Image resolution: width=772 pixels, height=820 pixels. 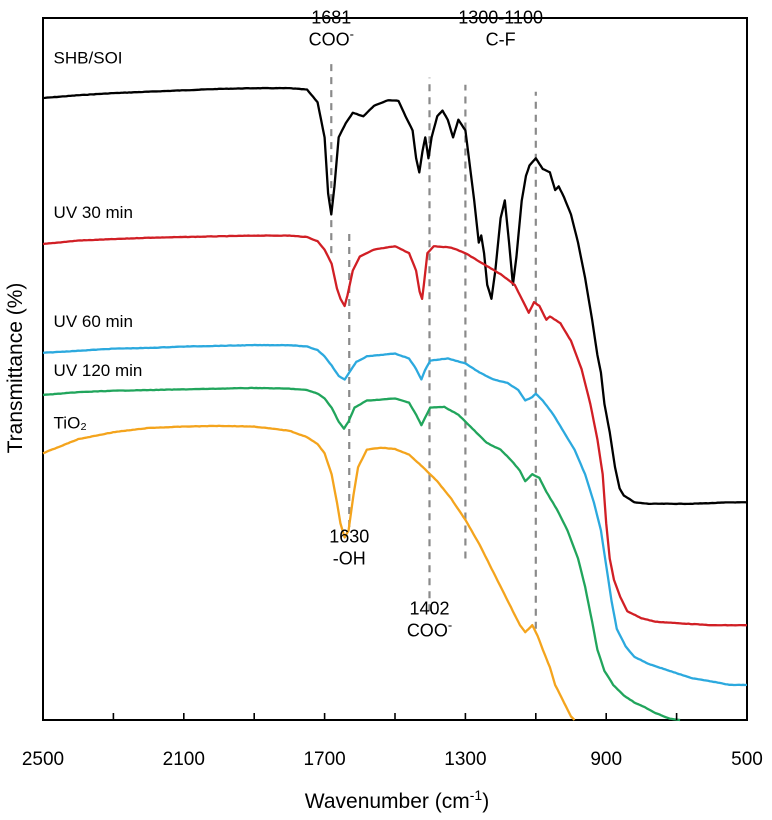 What do you see at coordinates (500, 29) in the screenshot?
I see `annotation-1: 1300-1100 C-F` at bounding box center [500, 29].